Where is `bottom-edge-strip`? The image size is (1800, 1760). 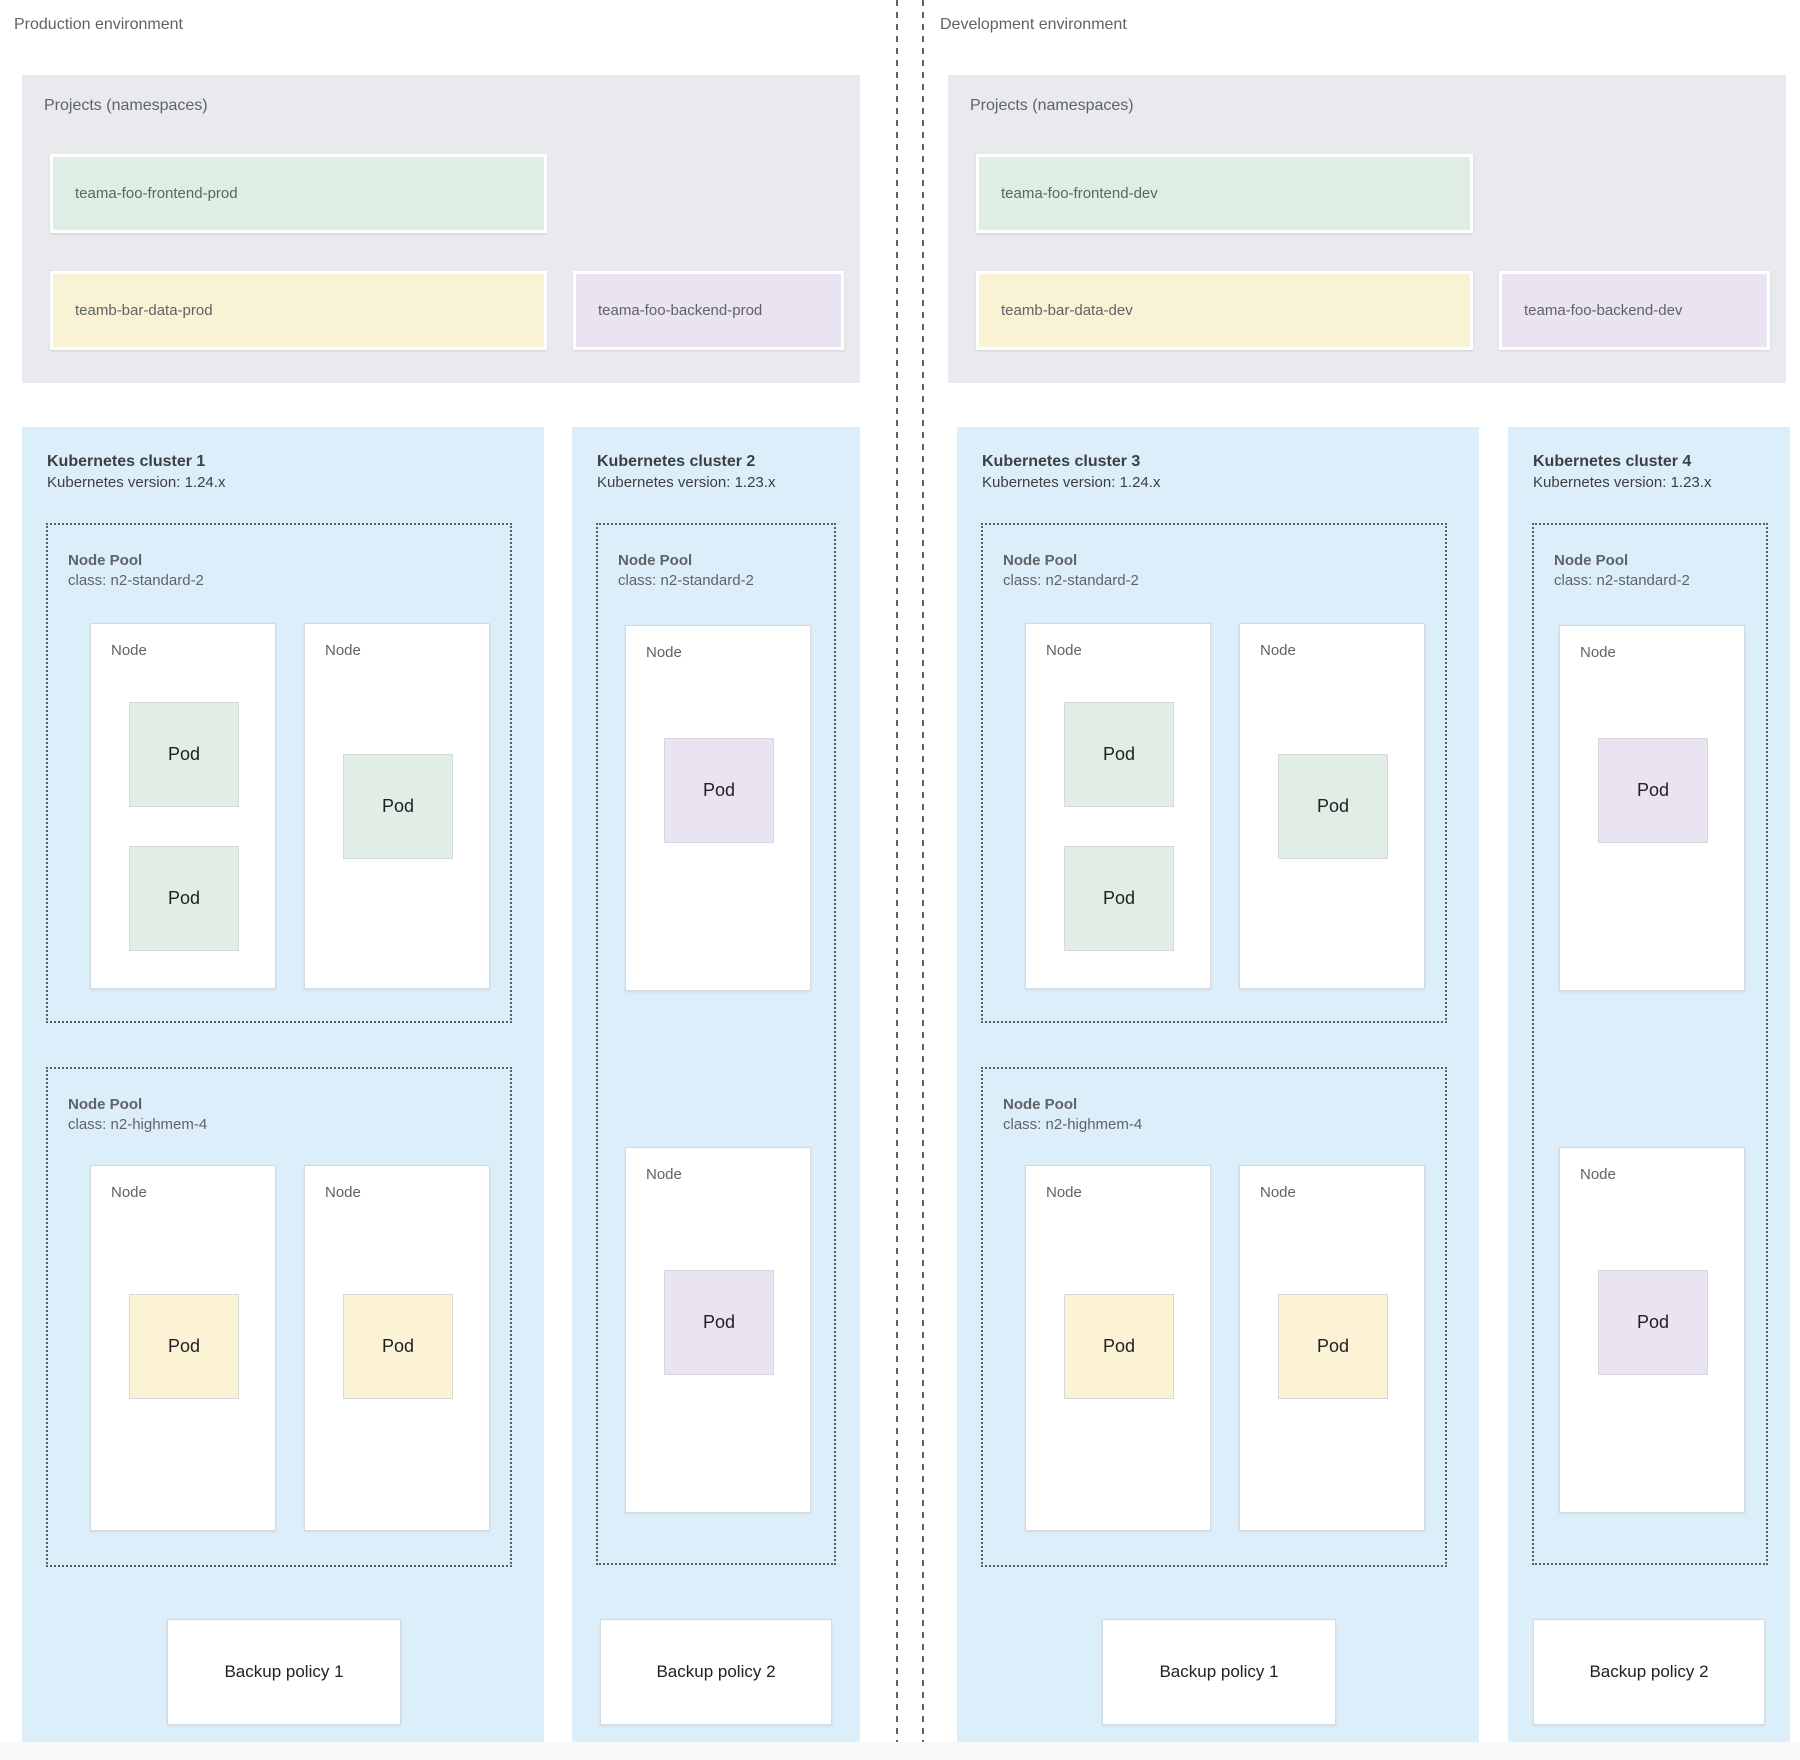
bottom-edge-strip is located at coordinates (900, 1751).